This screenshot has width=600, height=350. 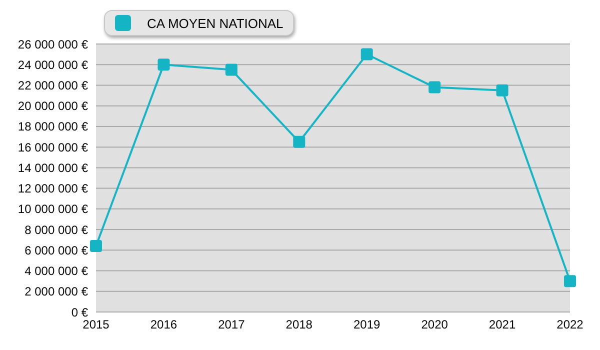 I want to click on x-tick-label: 2015, so click(x=96, y=325).